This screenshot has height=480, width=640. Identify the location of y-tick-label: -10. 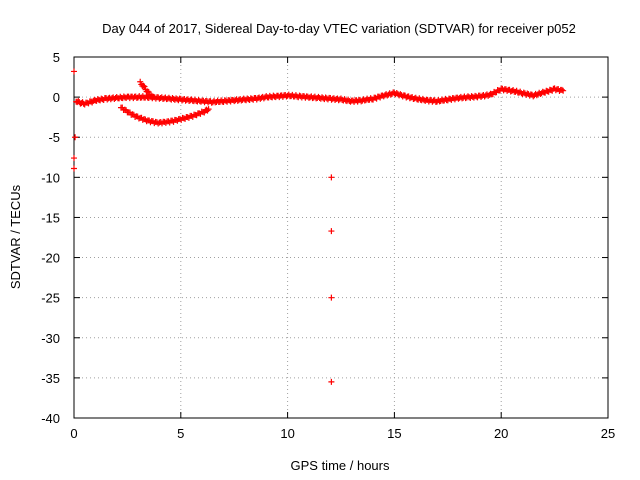
(50, 177).